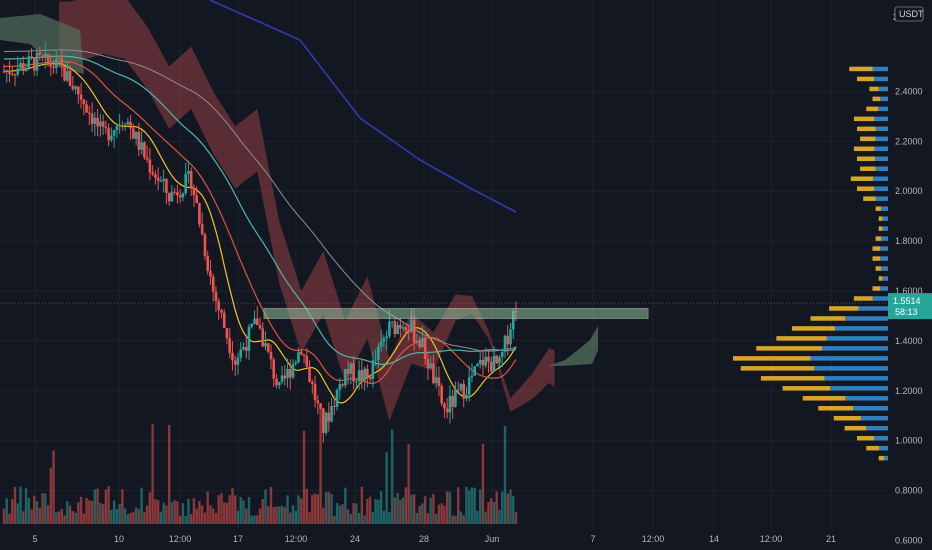 The width and height of the screenshot is (932, 550). I want to click on time-axis-bg, so click(444, 539).